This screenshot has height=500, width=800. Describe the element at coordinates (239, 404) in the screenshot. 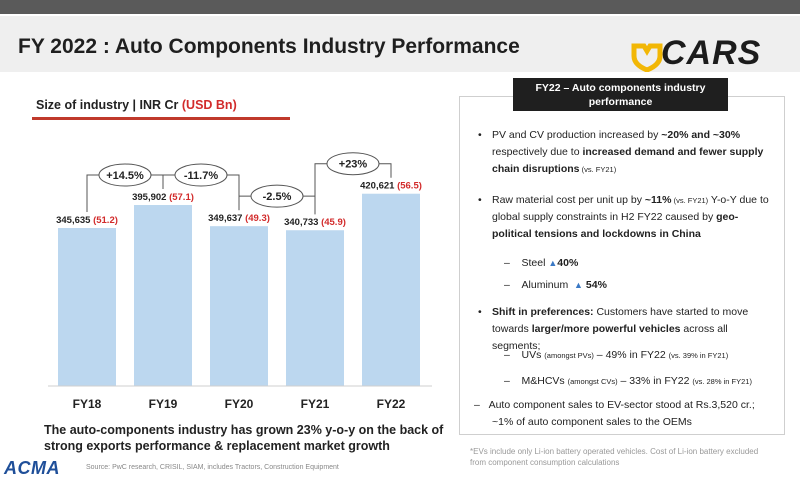

I see `x-tick-label: FY20` at that location.